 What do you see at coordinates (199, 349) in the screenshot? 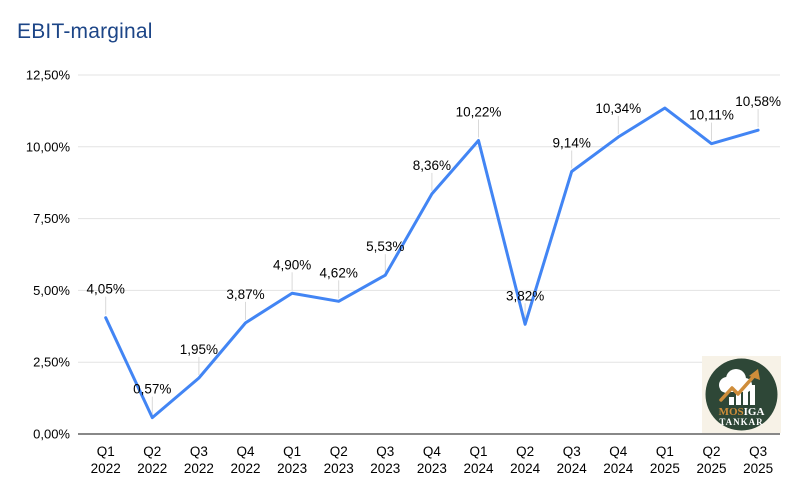
I see `data-point-label: 1,95%` at bounding box center [199, 349].